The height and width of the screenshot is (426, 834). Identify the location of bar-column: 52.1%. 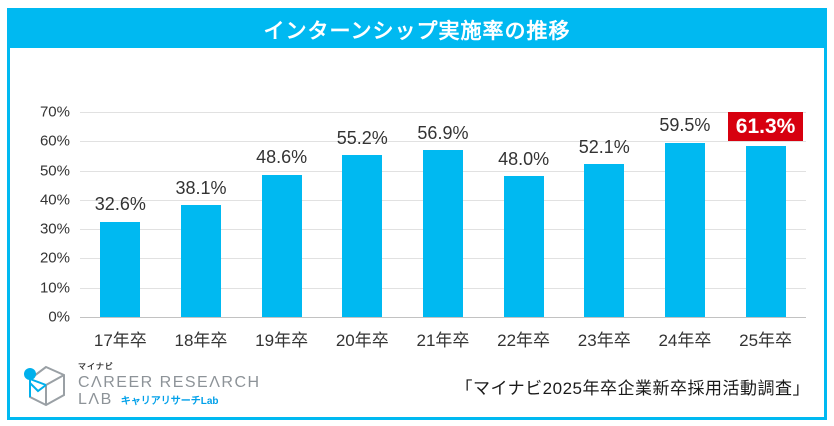
(604, 214).